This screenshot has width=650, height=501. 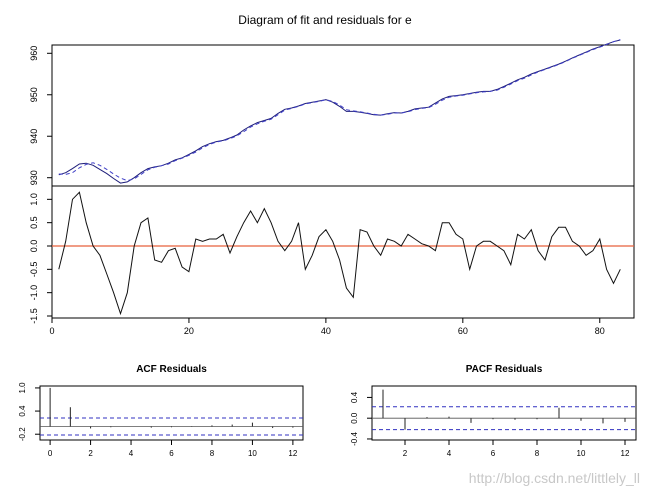 What do you see at coordinates (34, 94) in the screenshot?
I see `fit-y-tick-label: 950` at bounding box center [34, 94].